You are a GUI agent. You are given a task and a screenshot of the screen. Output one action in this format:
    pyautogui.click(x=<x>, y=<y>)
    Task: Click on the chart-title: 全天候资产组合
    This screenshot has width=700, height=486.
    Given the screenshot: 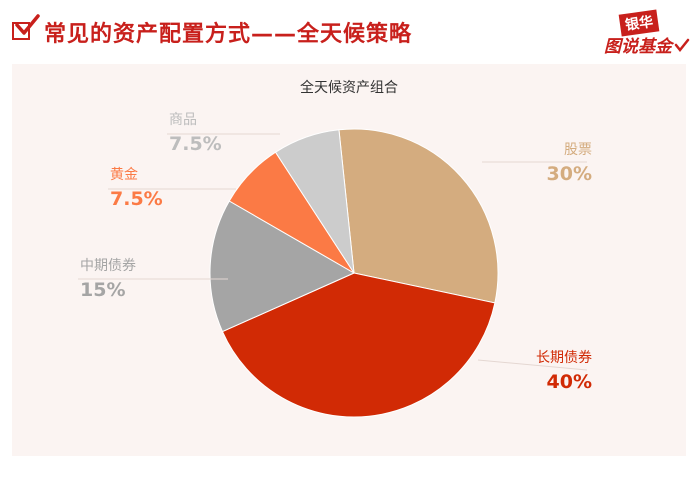 What is the action you would take?
    pyautogui.click(x=349, y=87)
    